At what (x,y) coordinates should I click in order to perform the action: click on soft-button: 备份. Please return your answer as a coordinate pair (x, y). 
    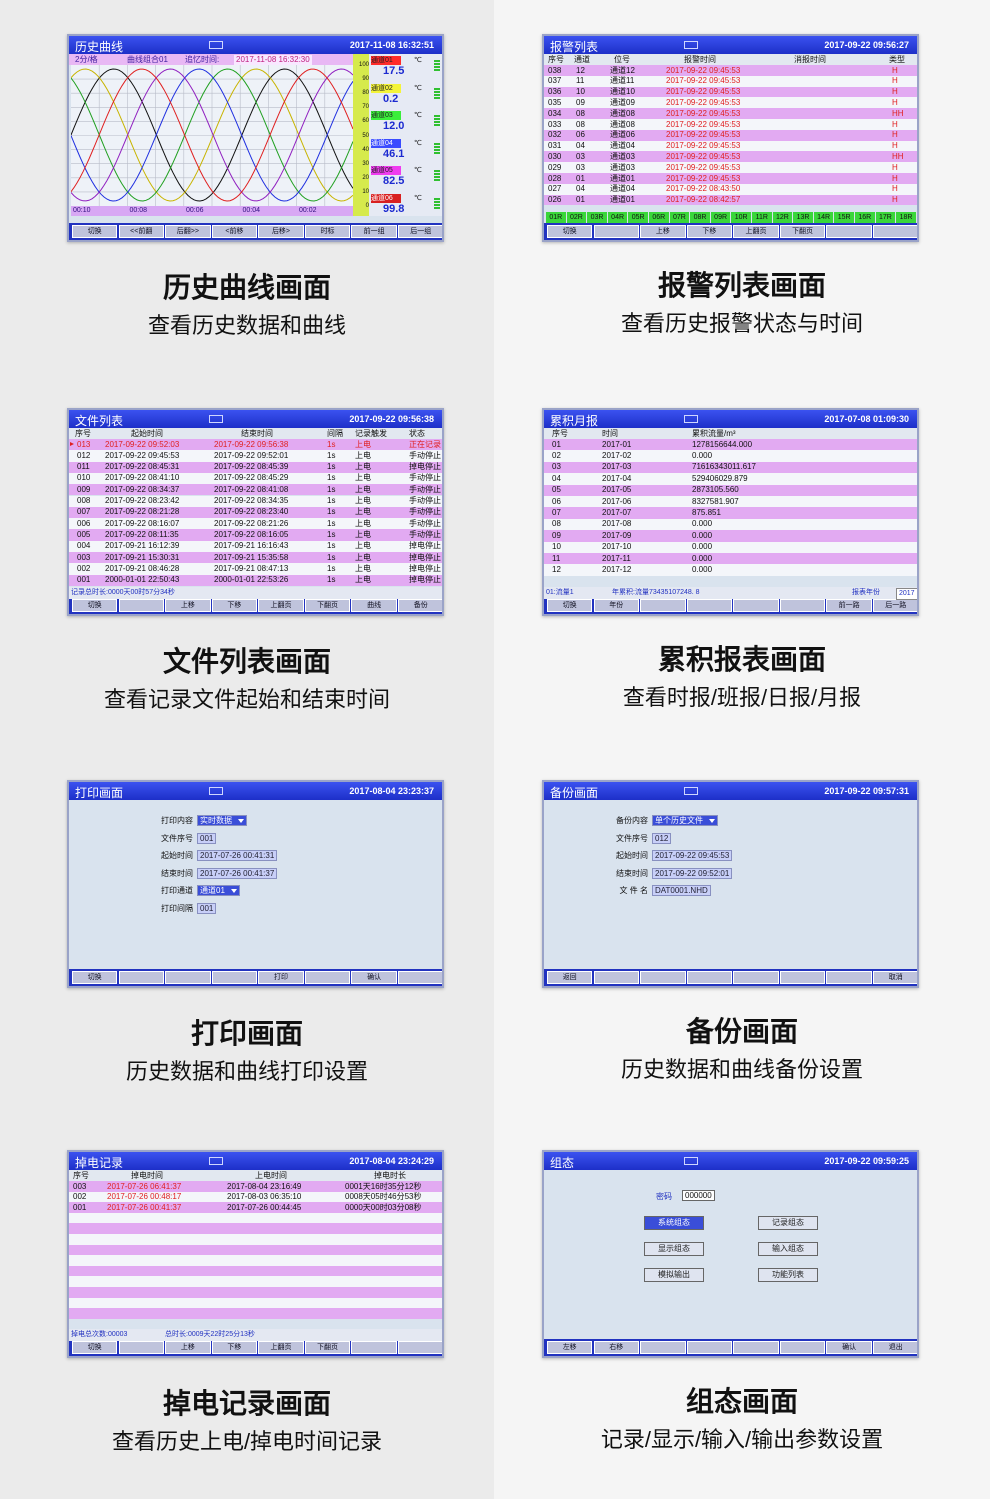
    Looking at the image, I should click on (420, 605).